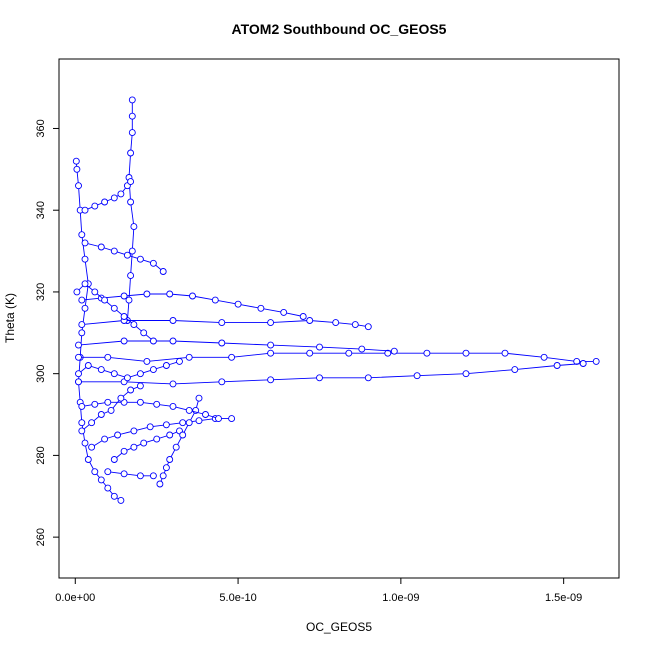 The height and width of the screenshot is (650, 650). Describe the element at coordinates (41, 210) in the screenshot. I see `y-tick-label: 340` at that location.